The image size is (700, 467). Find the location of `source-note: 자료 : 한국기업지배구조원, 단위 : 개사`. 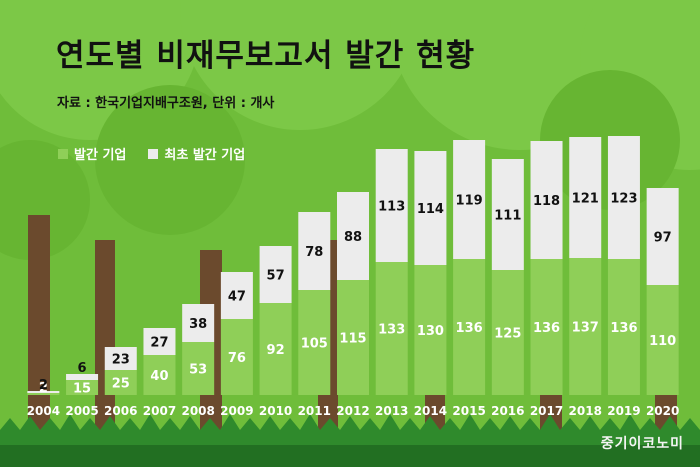

source-note: 자료 : 한국기업지배구조원, 단위 : 개사 is located at coordinates (166, 103).